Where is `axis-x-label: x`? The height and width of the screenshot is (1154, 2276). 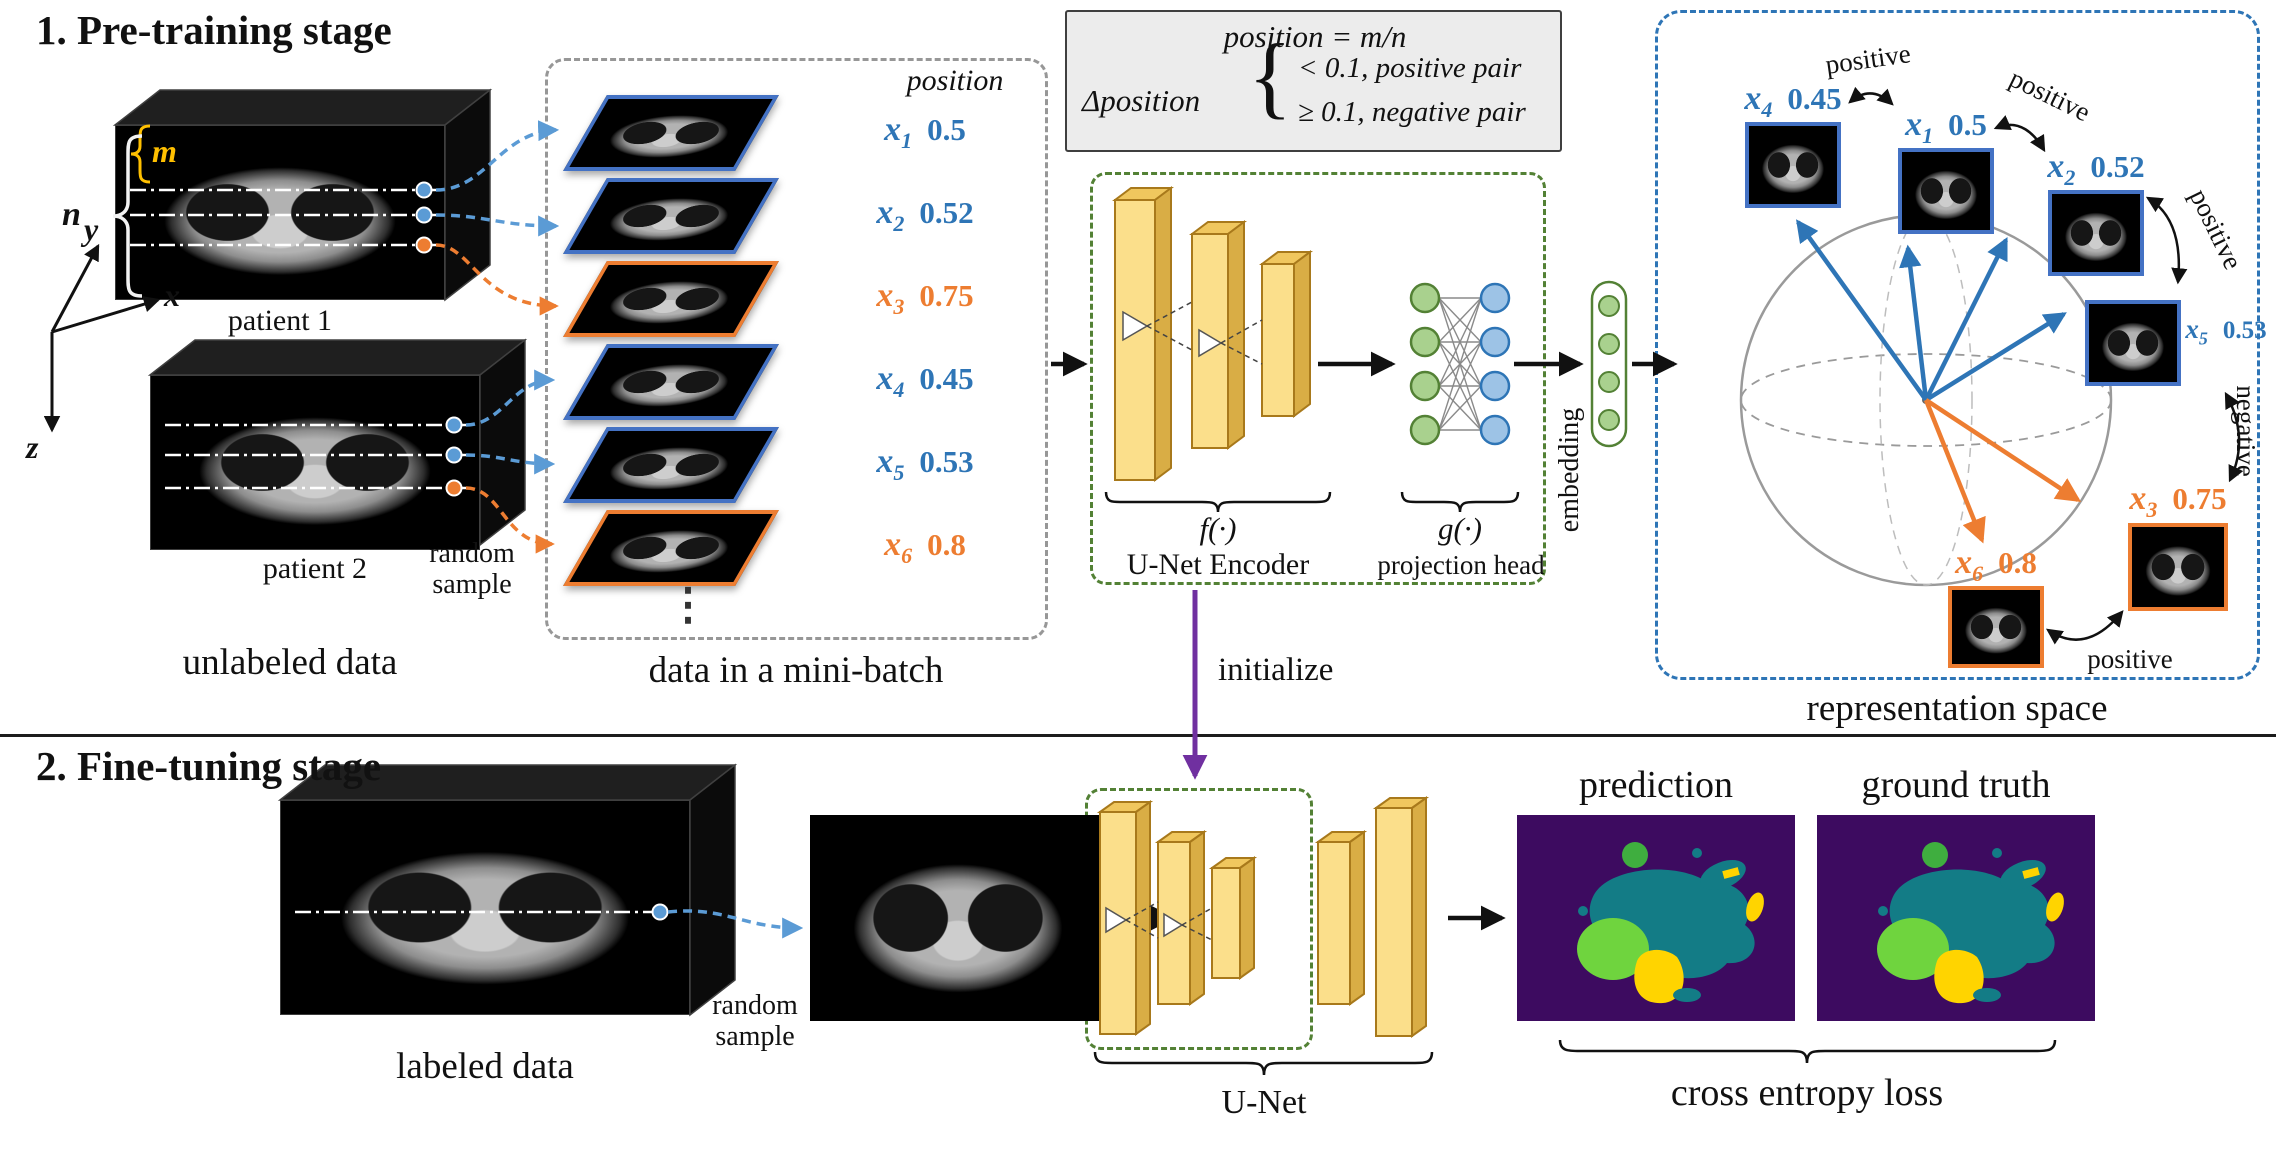 axis-x-label: x is located at coordinates (172, 295).